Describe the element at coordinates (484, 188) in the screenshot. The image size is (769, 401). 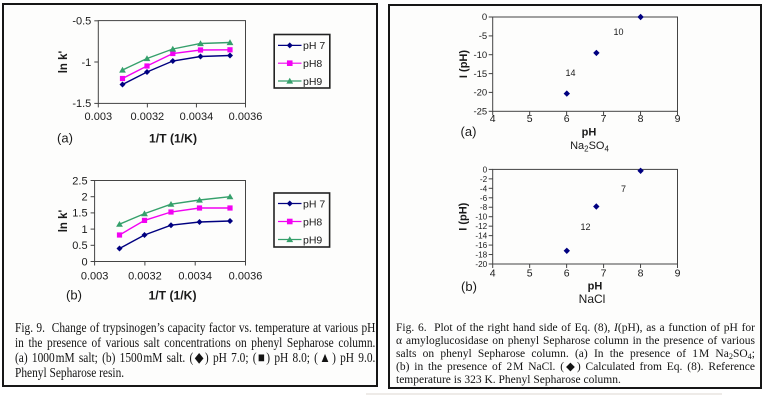
I see `svg-text: -4` at that location.